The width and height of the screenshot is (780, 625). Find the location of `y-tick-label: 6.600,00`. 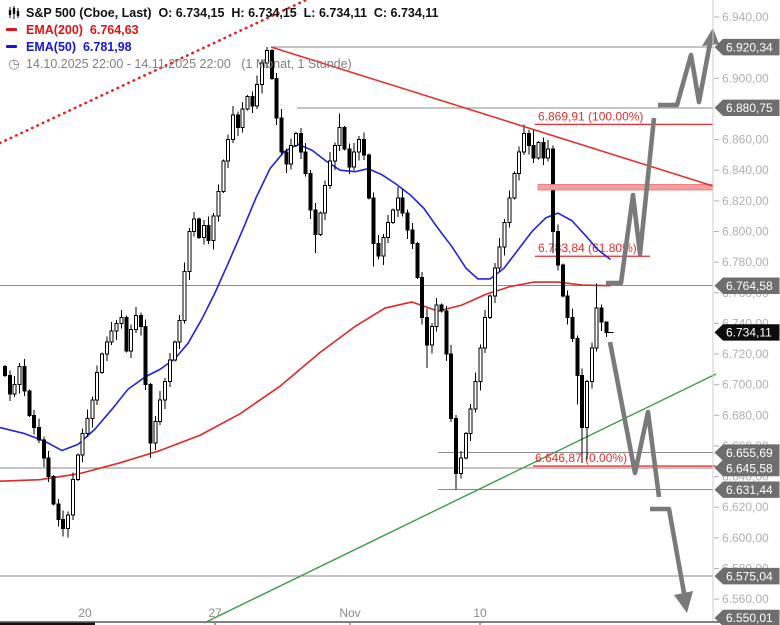

y-tick-label: 6.600,00 is located at coordinates (745, 538).